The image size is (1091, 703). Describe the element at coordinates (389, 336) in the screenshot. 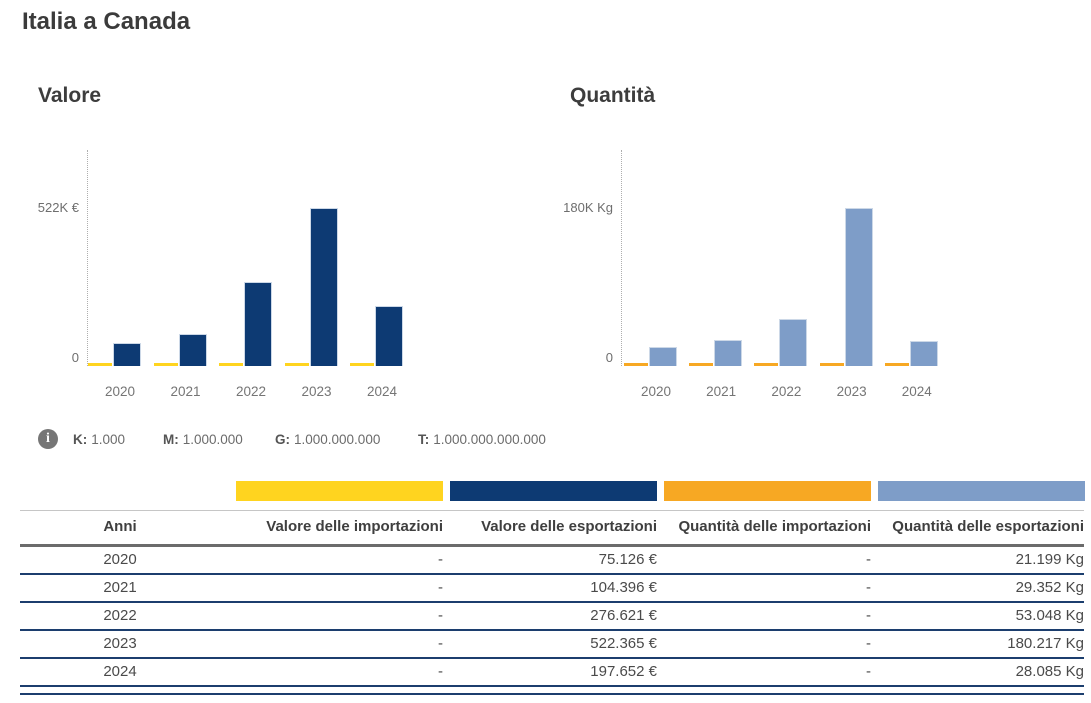

I see `valore-bar-2024-esportazioni` at that location.